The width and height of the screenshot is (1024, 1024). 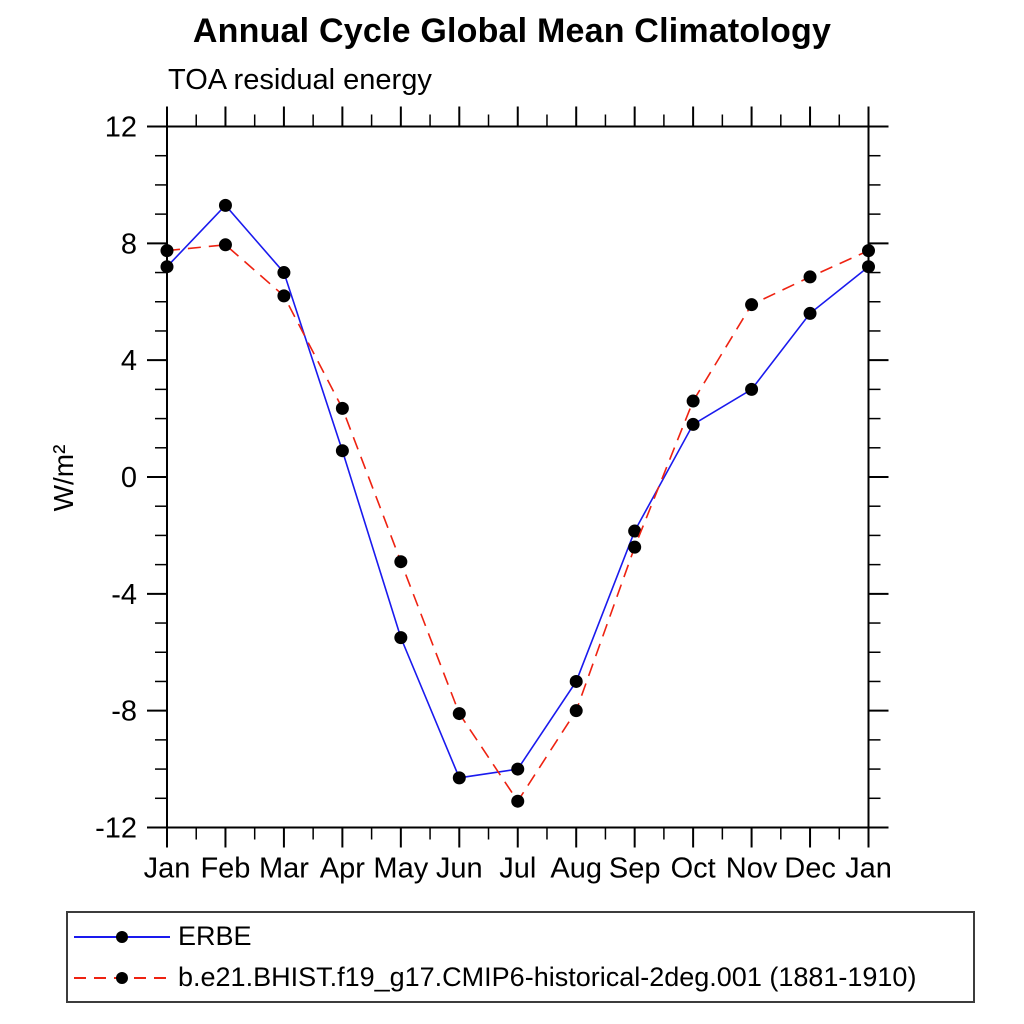 What do you see at coordinates (129, 244) in the screenshot?
I see `svg-text: 8` at bounding box center [129, 244].